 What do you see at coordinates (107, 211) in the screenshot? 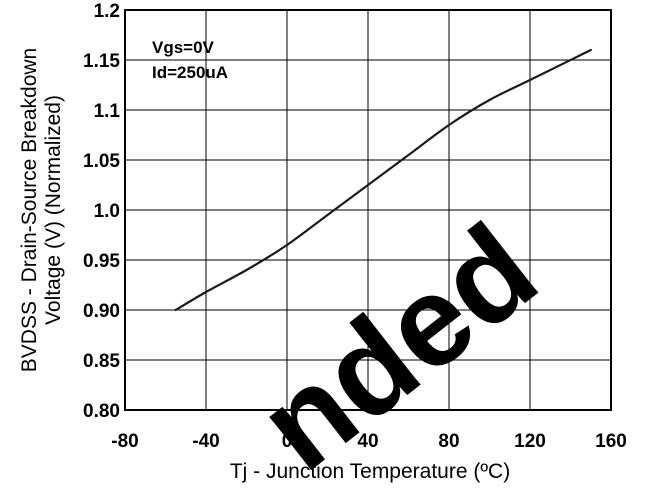
I see `y-tick-label: 1.0` at bounding box center [107, 211].